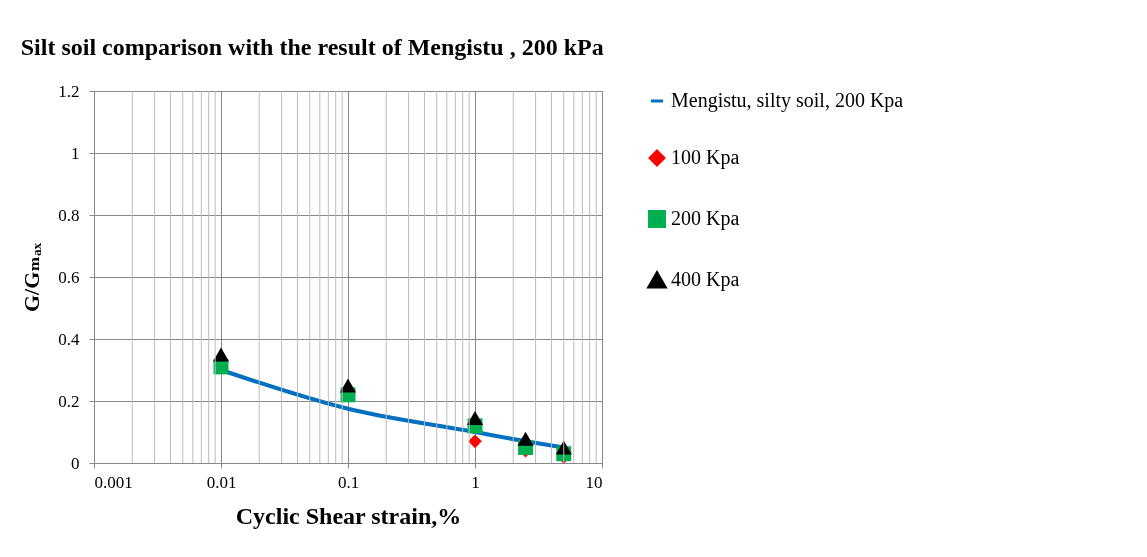 The width and height of the screenshot is (1147, 557). Describe the element at coordinates (348, 515) in the screenshot. I see `x-axis-title: Cyclic Shear strain,%` at that location.